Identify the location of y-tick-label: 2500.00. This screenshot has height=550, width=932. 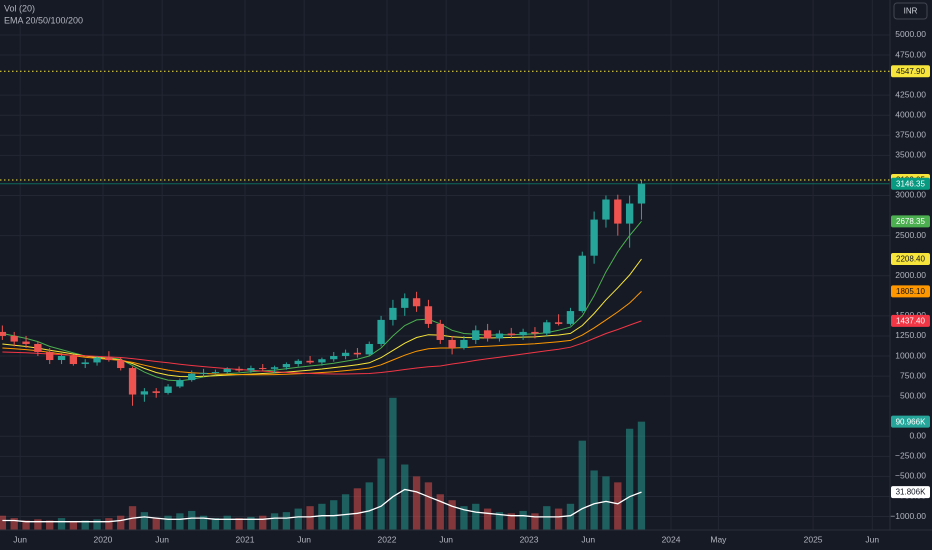
(910, 235).